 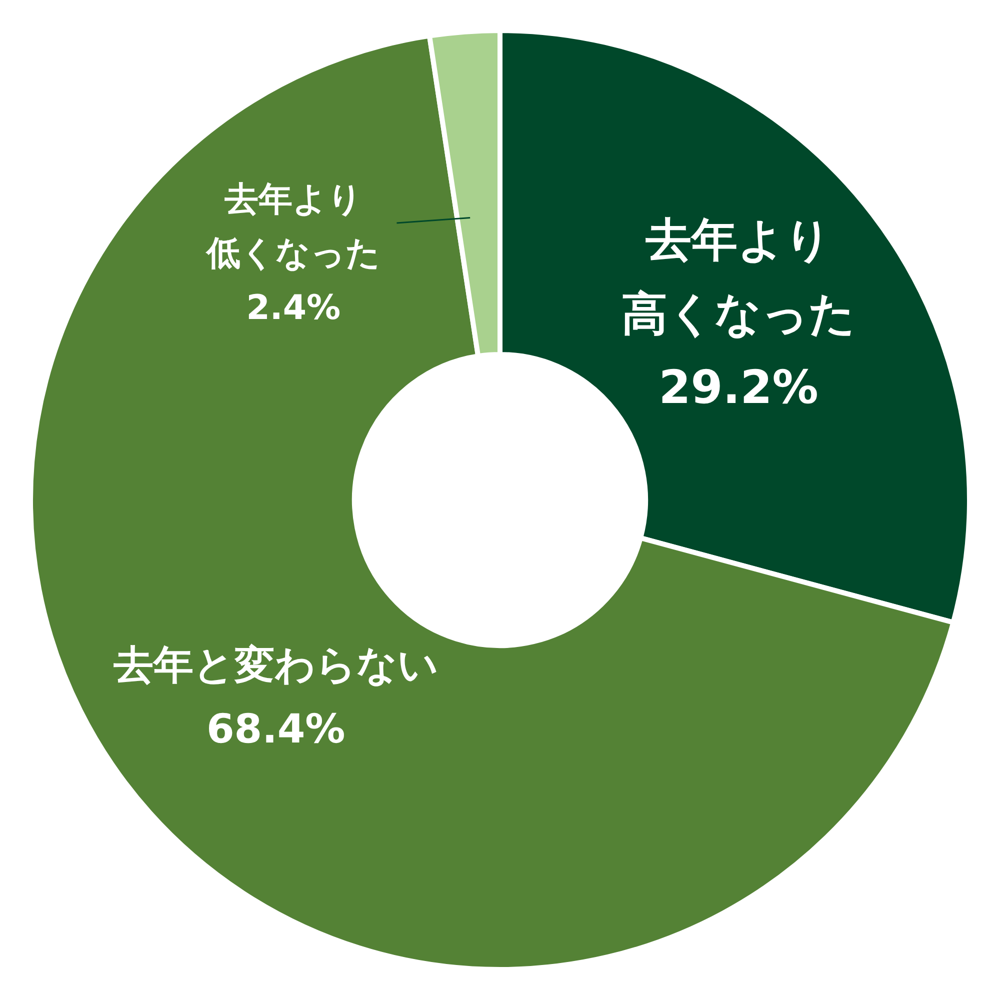 I want to click on slice-label: 去年より高くなった, so click(x=739, y=276).